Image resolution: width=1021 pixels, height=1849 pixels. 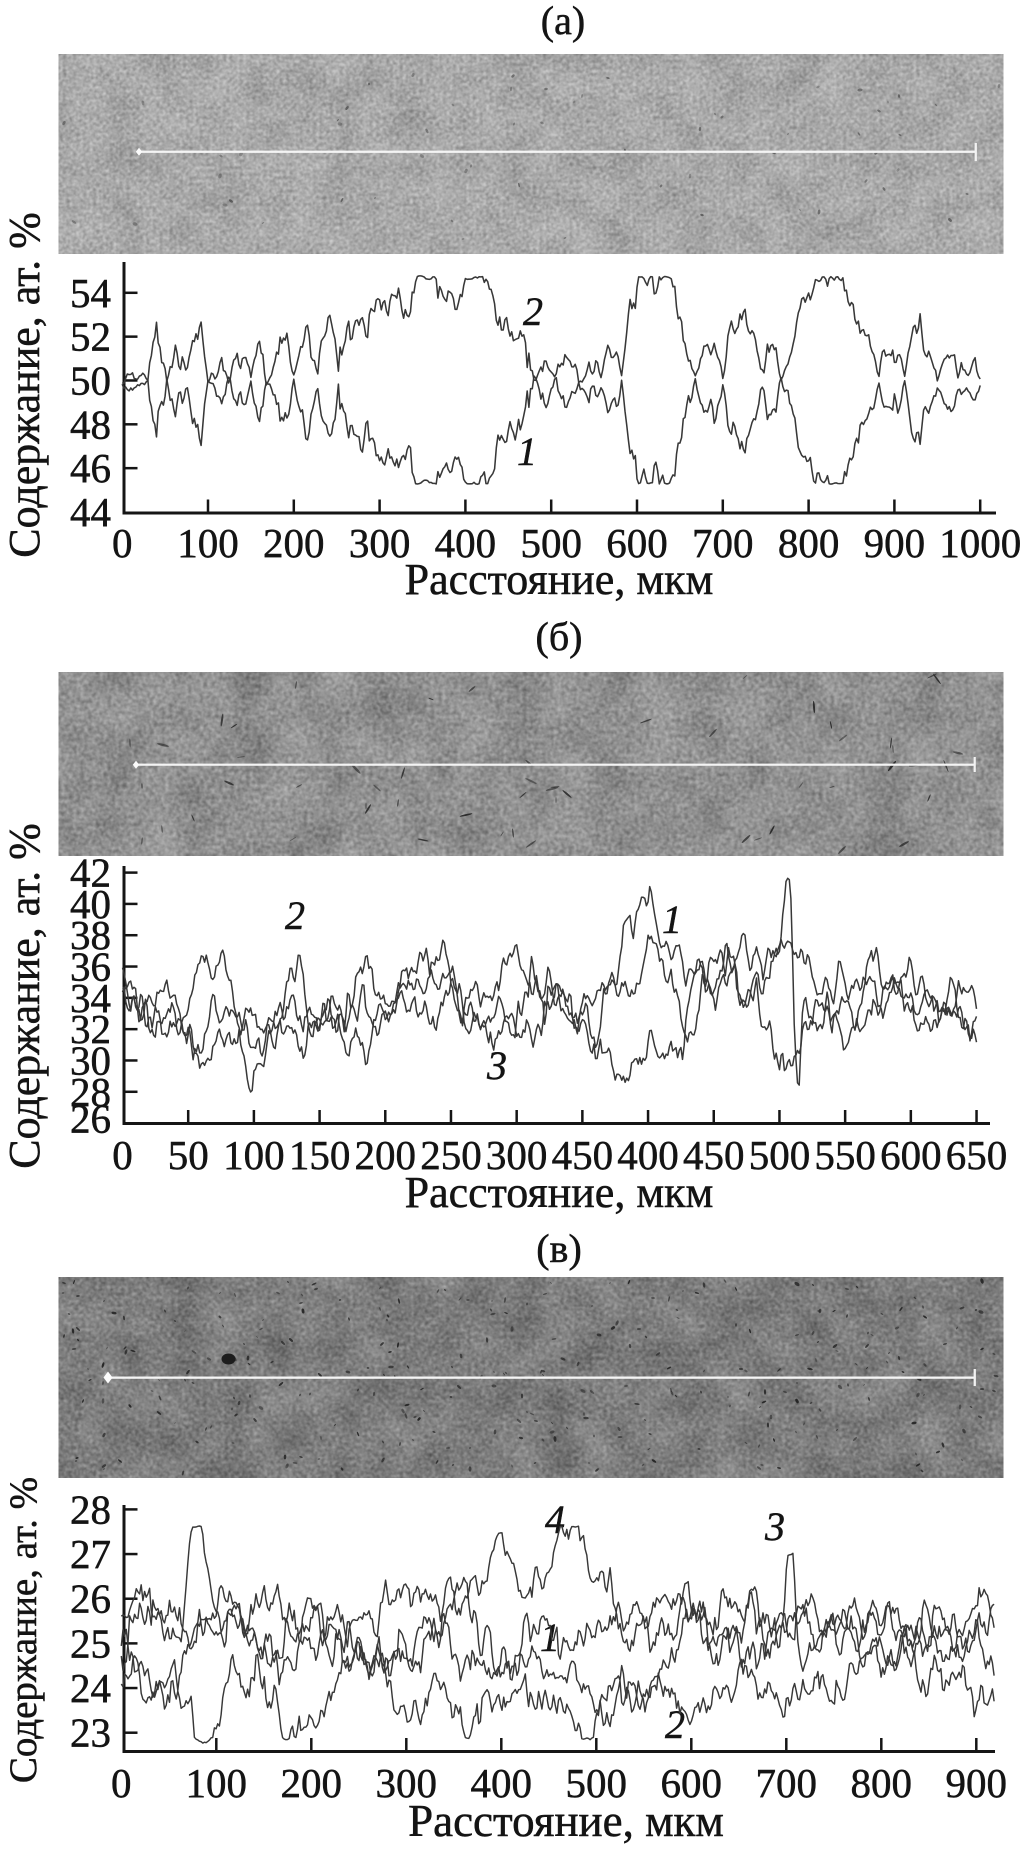 What do you see at coordinates (845, 1155) in the screenshot?
I see `svg-text: 550` at bounding box center [845, 1155].